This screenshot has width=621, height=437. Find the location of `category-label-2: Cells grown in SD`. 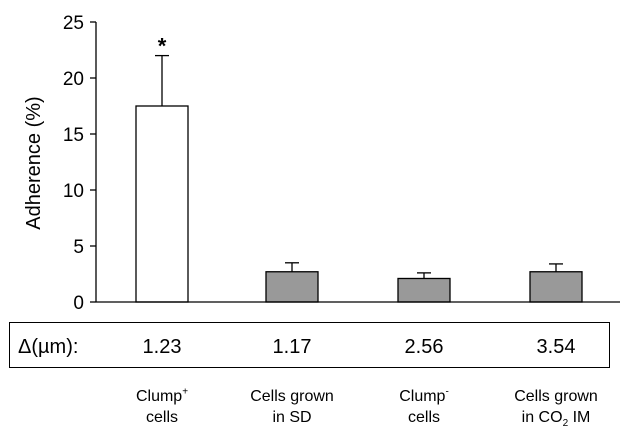

category-label-2: Cells grown in SD is located at coordinates (292, 407).